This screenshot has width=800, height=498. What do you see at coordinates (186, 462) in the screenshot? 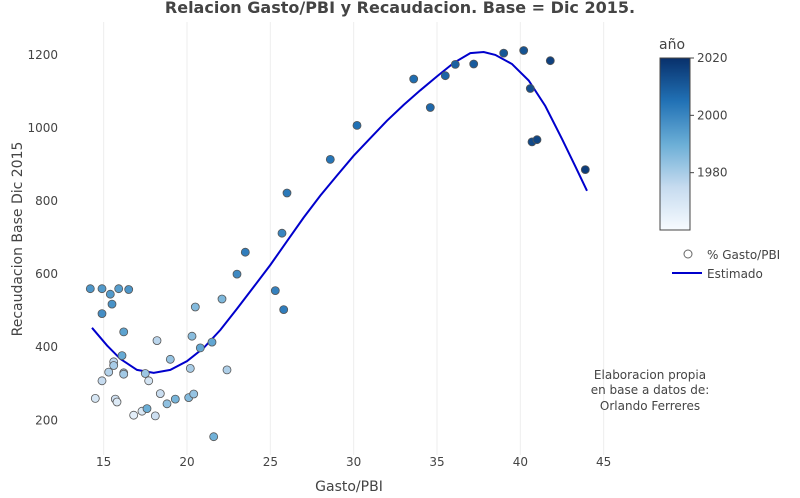
I see `x-tick-label: 20` at bounding box center [186, 462].